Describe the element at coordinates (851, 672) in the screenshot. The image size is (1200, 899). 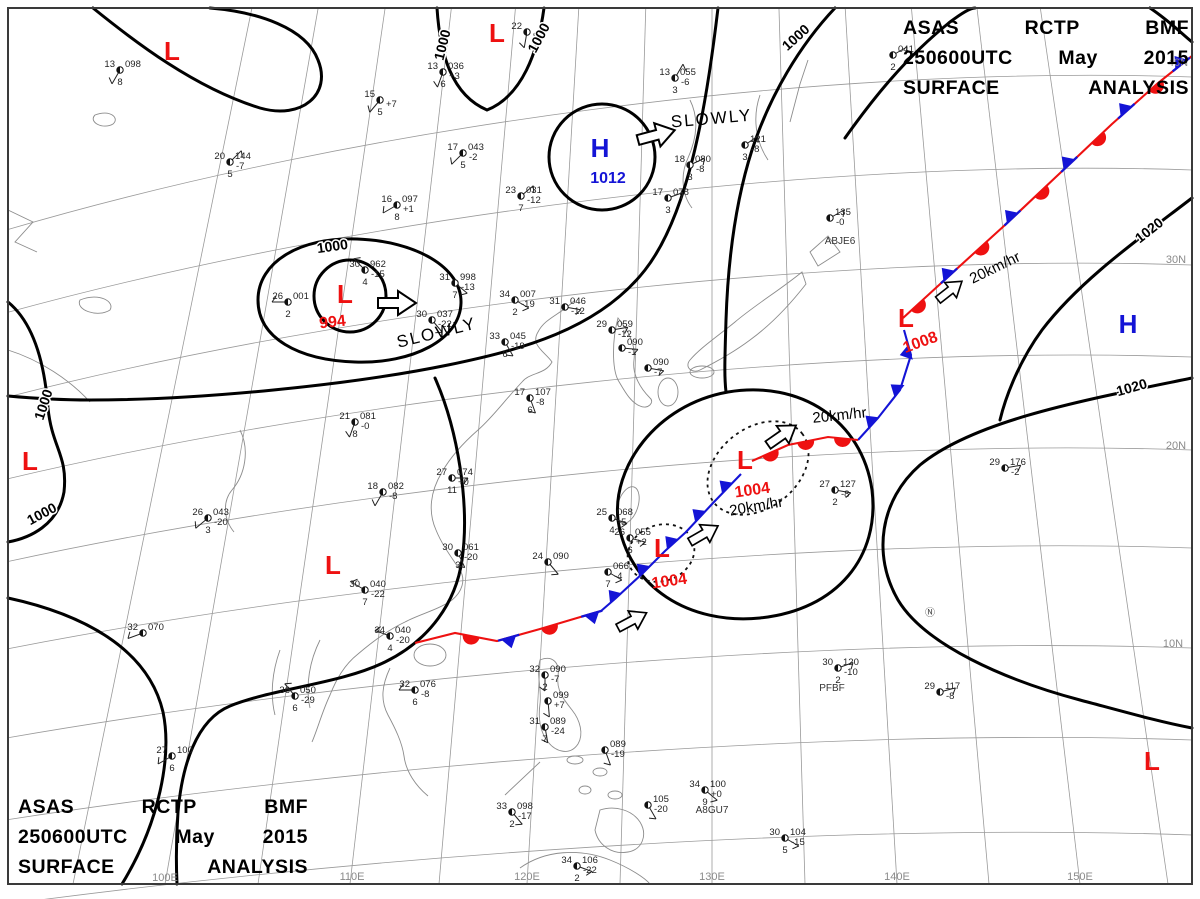
I see `station-change: -10` at that location.